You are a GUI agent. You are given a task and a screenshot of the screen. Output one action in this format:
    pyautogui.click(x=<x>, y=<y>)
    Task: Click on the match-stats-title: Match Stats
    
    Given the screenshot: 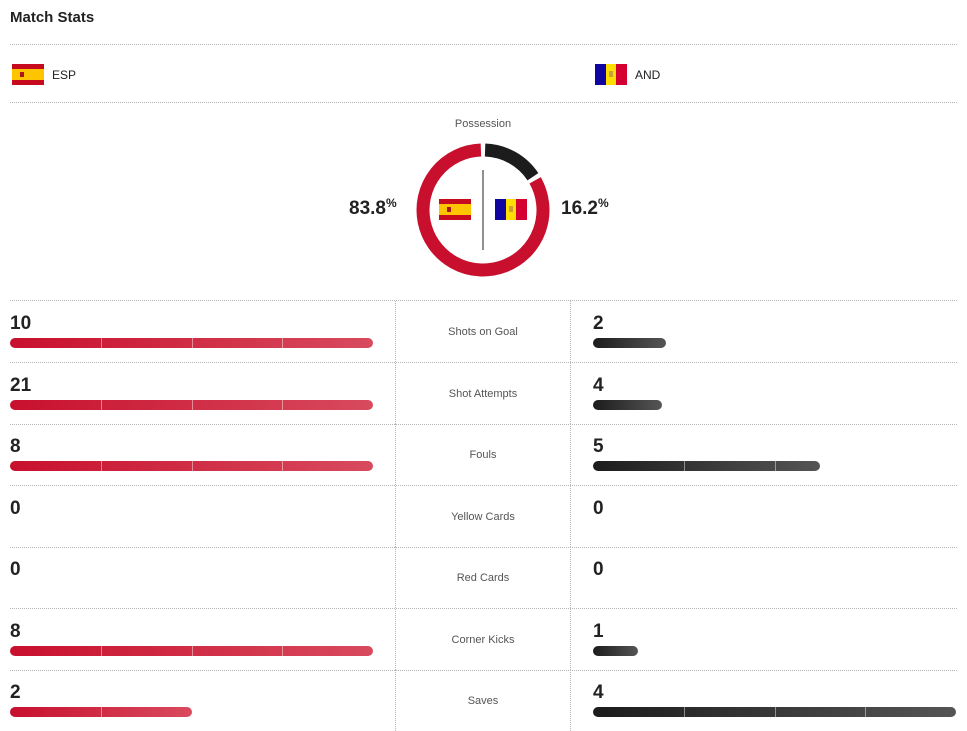 What is the action you would take?
    pyautogui.click(x=52, y=17)
    